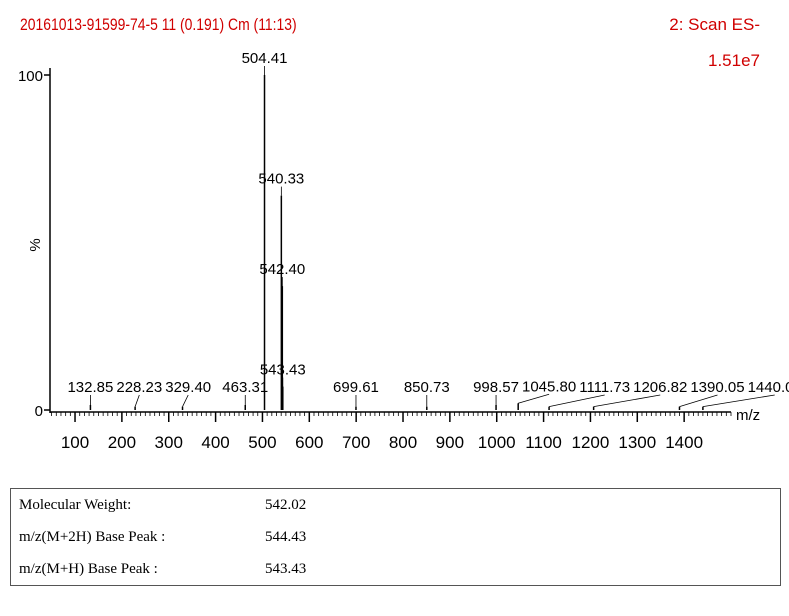  Describe the element at coordinates (286, 504) in the screenshot. I see `cell: 542.02` at that location.